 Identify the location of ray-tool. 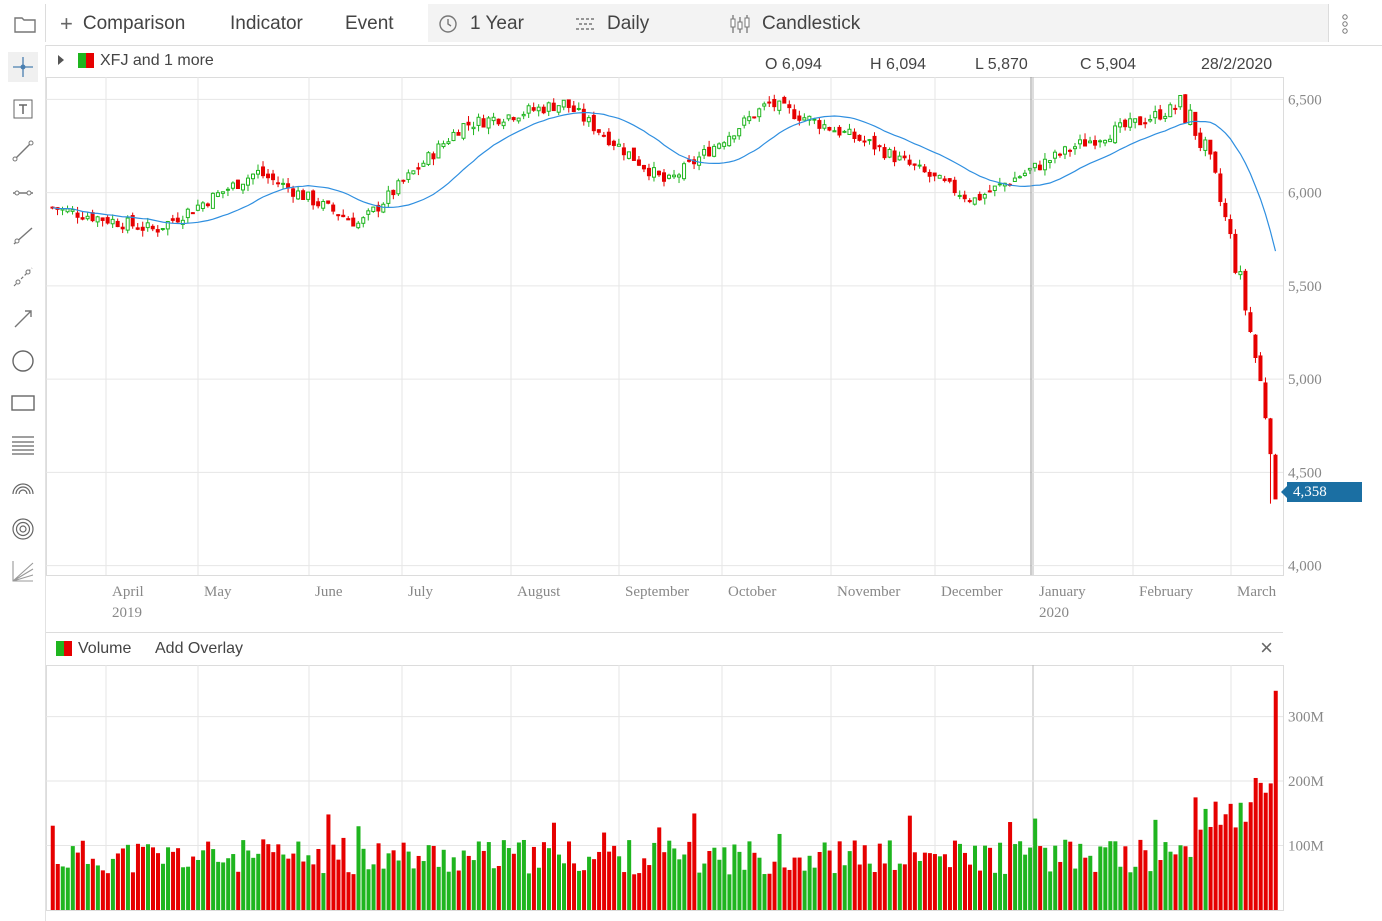
(23, 235).